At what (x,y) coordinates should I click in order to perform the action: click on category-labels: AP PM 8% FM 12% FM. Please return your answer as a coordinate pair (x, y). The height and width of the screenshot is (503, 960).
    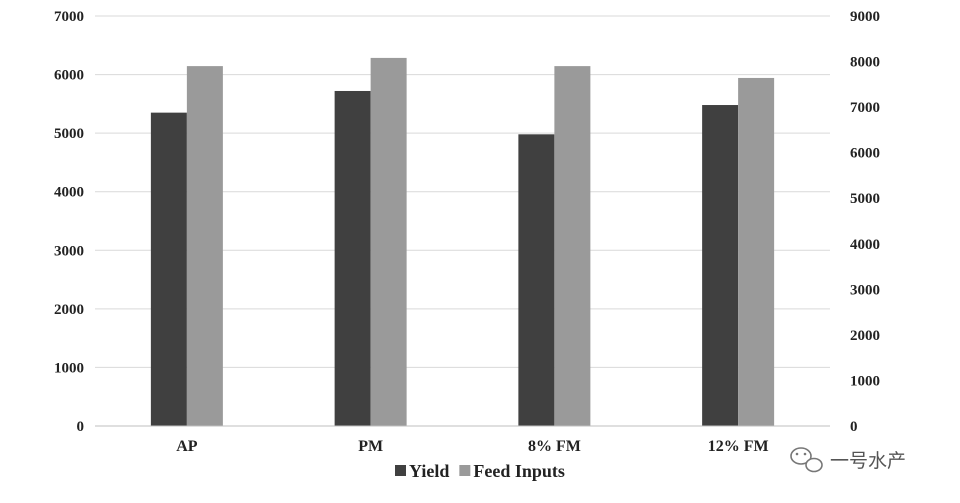
    Looking at the image, I should click on (472, 446).